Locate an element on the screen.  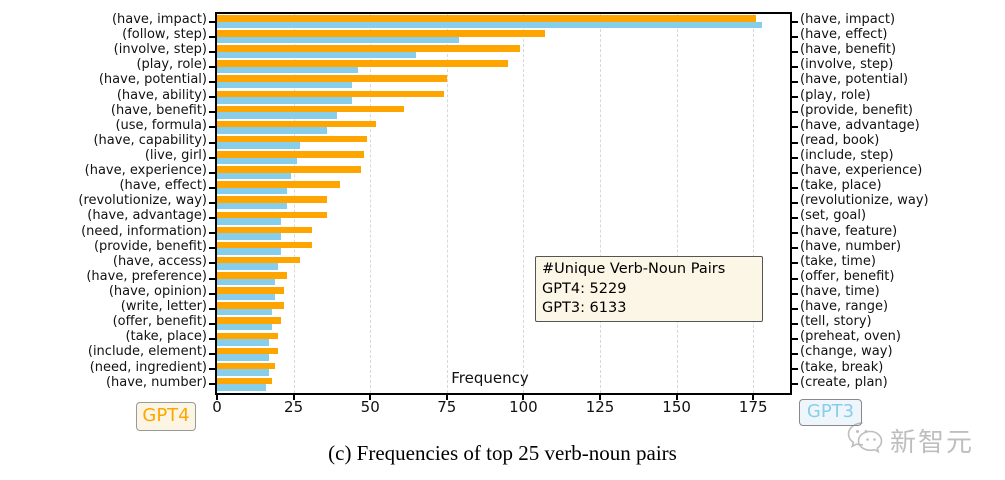
verb-noun-pair-label-gpt3: (involve, step) is located at coordinates (847, 65).